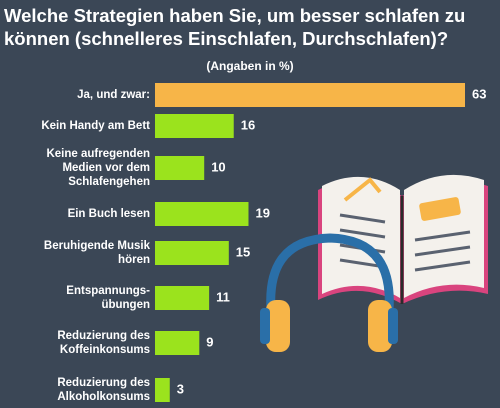 The height and width of the screenshot is (408, 500). What do you see at coordinates (108, 298) in the screenshot?
I see `category-label: Entspannungs-übungen` at bounding box center [108, 298].